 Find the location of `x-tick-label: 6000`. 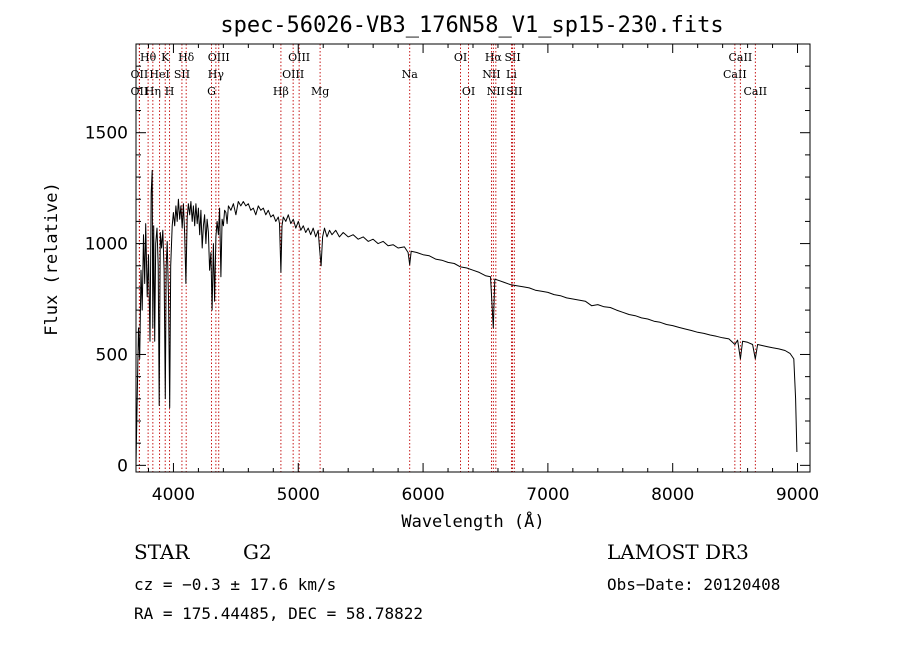

x-tick-label: 6000 is located at coordinates (422, 495).